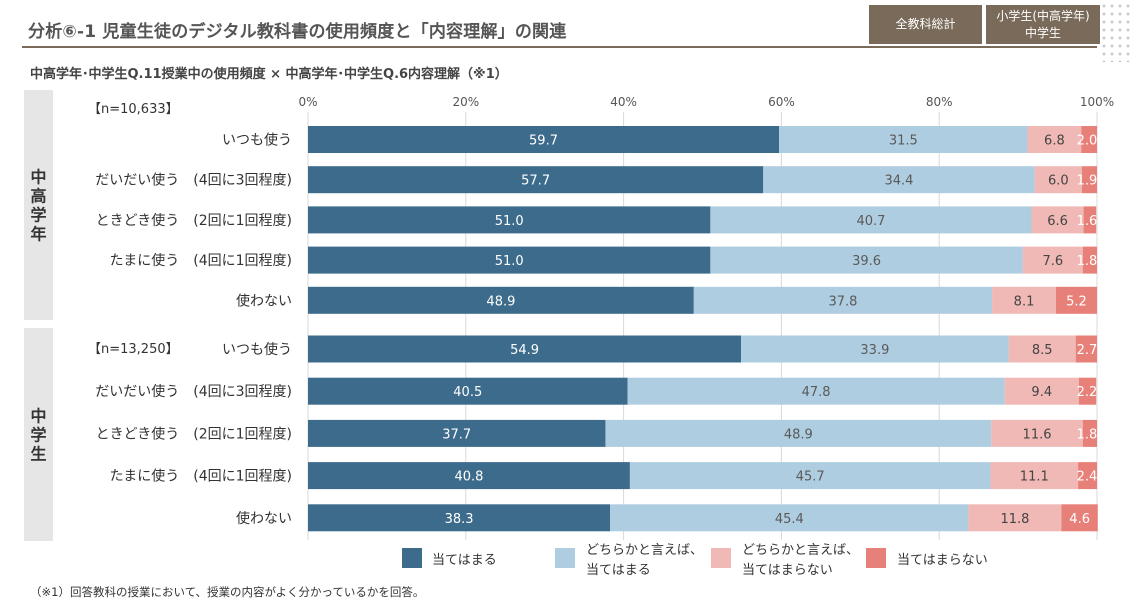  Describe the element at coordinates (925, 24) in the screenshot. I see `scope-tag: 全教科総計` at that location.